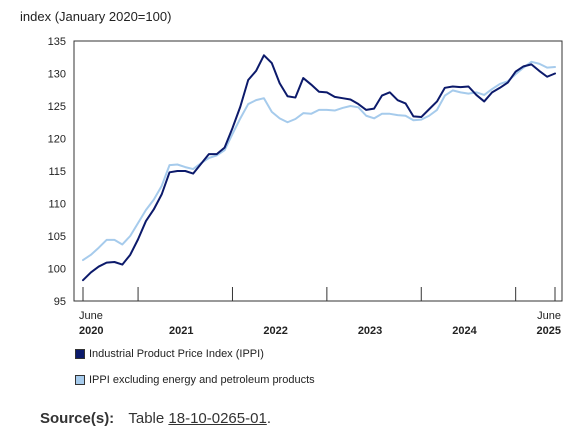 The width and height of the screenshot is (573, 445). What do you see at coordinates (176, 354) in the screenshot?
I see `legend-label-ippi: Industrial Product Price Index (IPPI)` at bounding box center [176, 354].